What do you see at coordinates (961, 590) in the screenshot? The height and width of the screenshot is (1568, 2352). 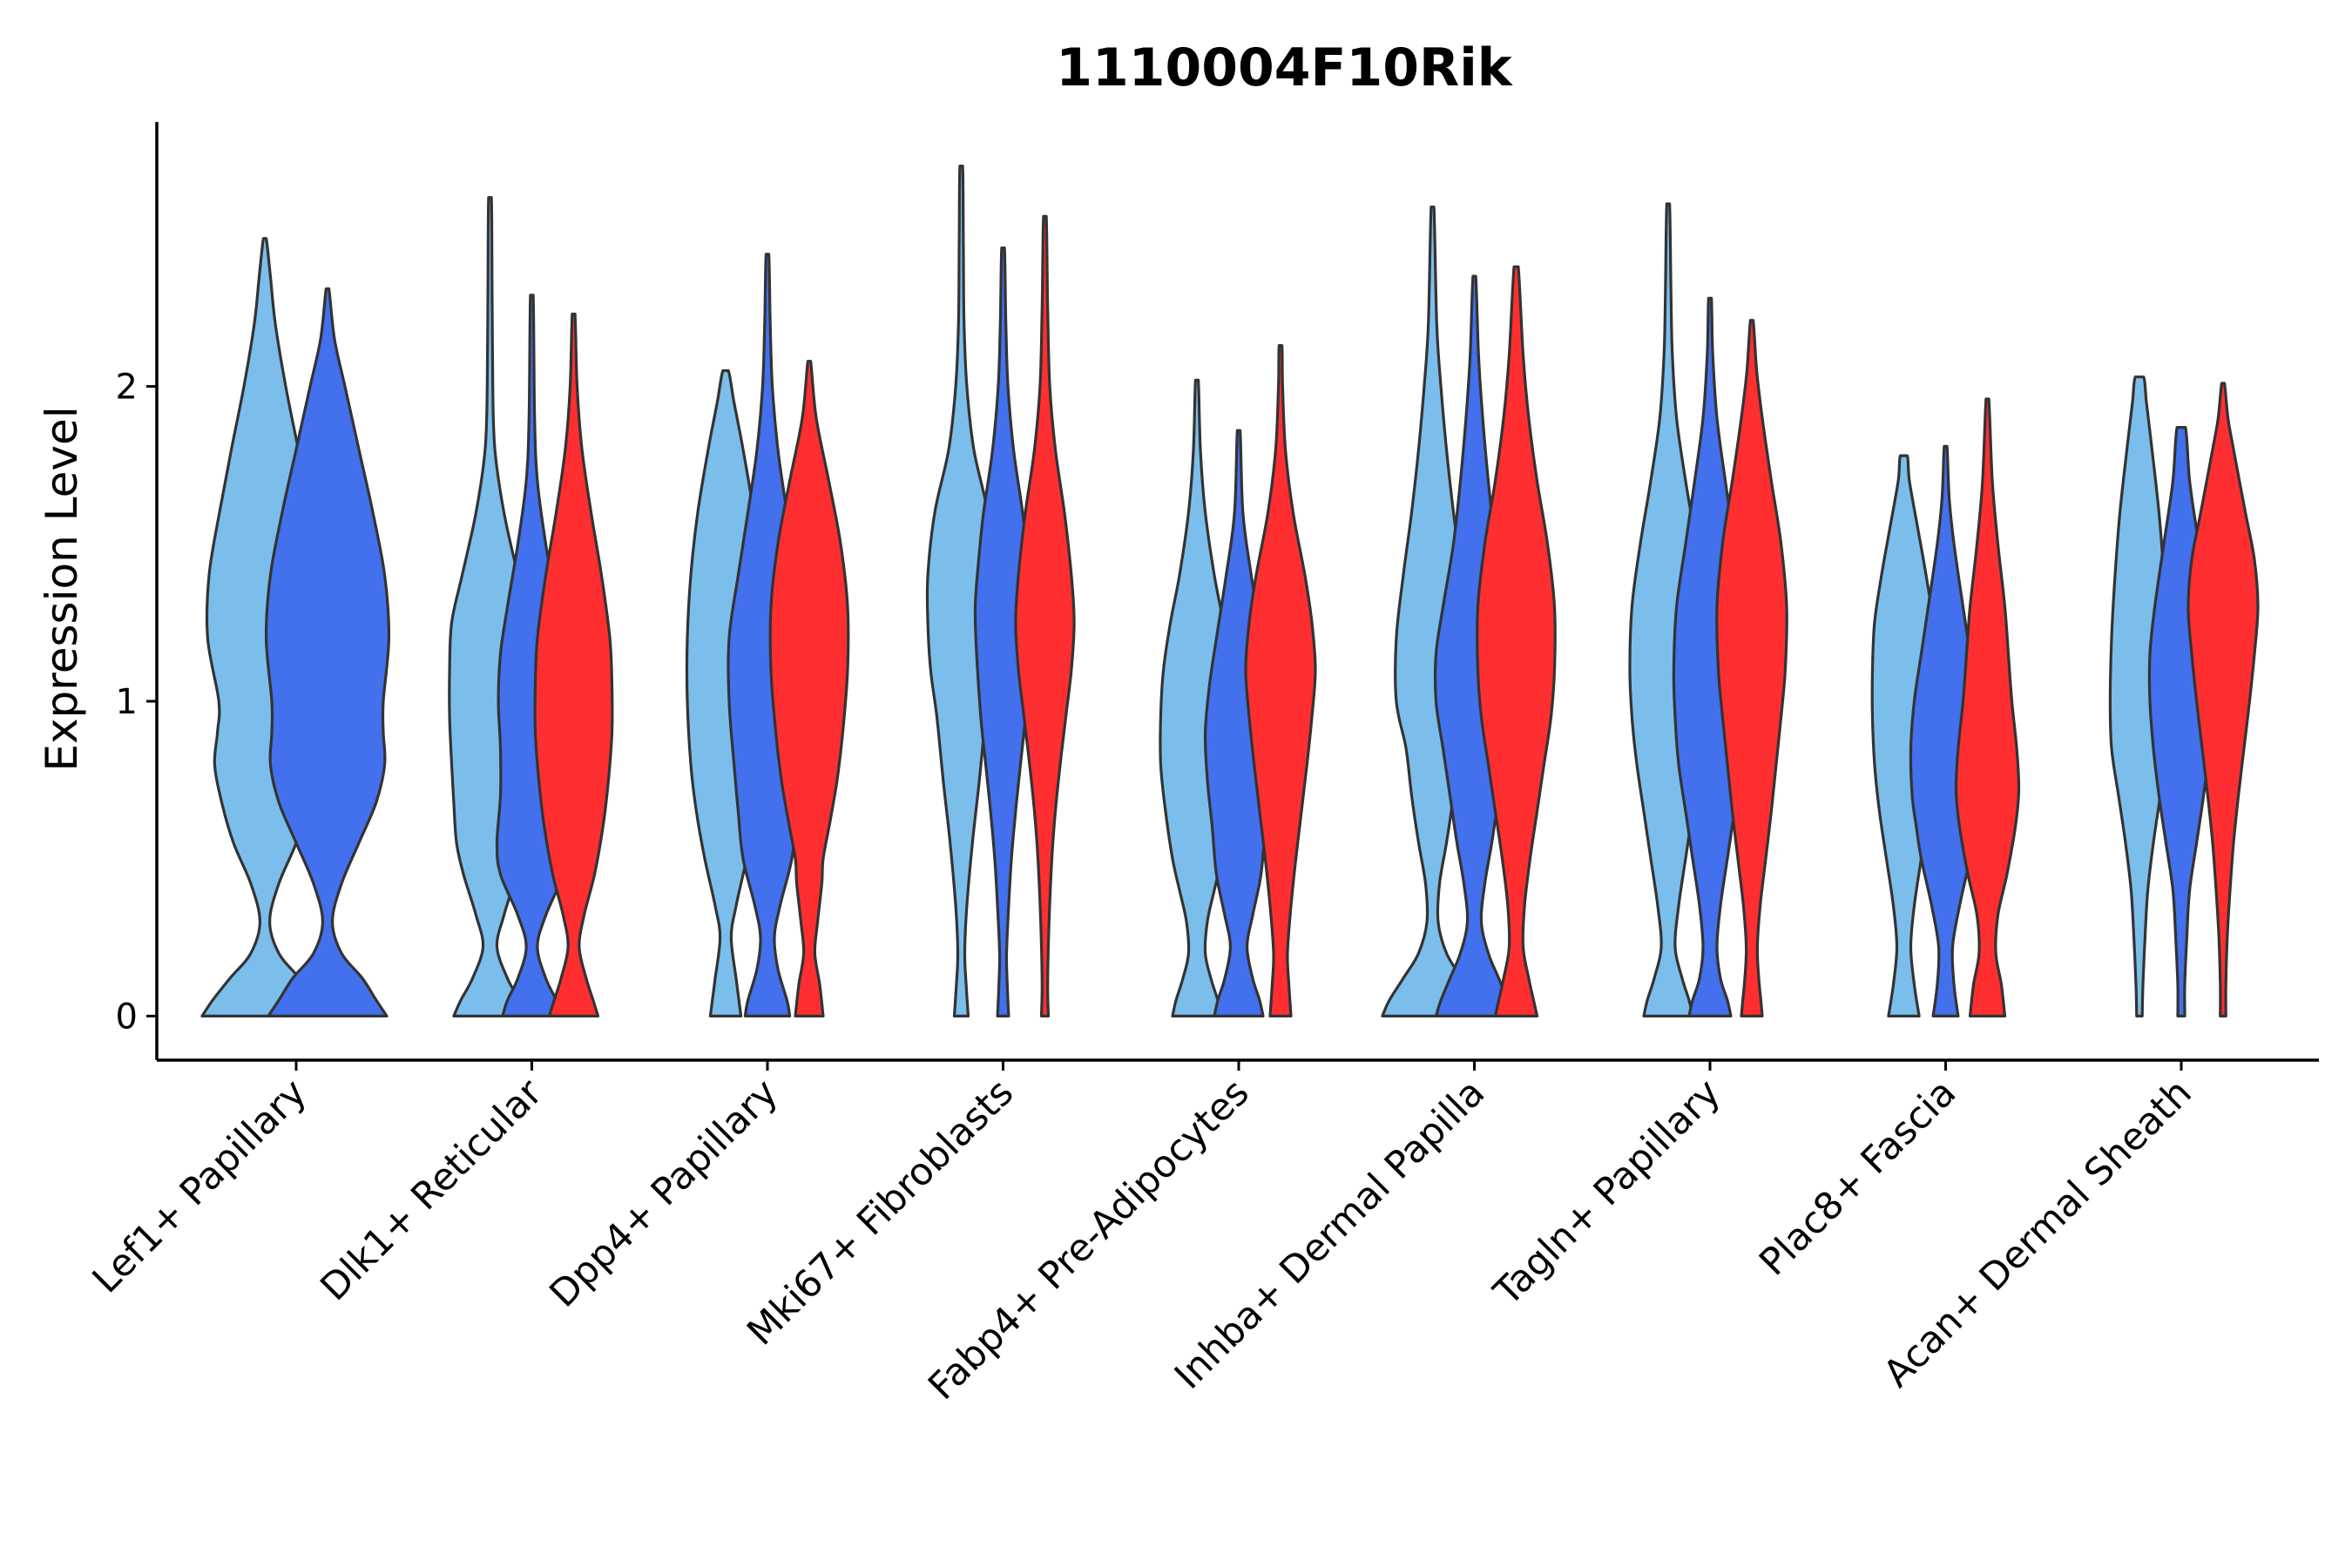 I see `violin-mki67-fibroblasts-light-blue` at bounding box center [961, 590].